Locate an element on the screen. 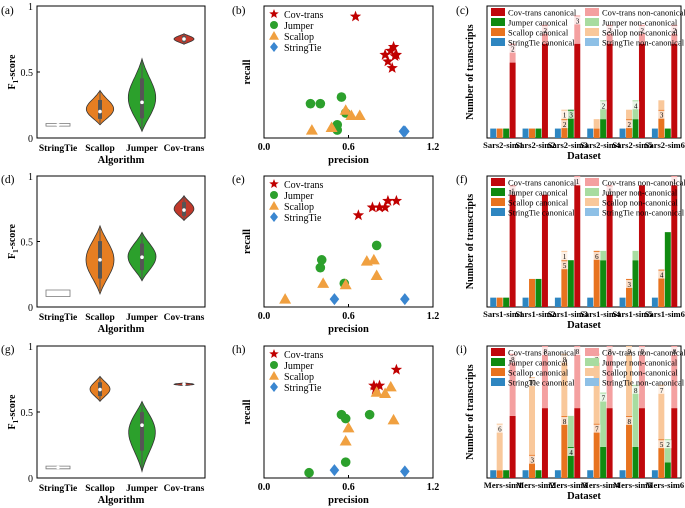  y-tick-label: 0.5 is located at coordinates (27, 243).